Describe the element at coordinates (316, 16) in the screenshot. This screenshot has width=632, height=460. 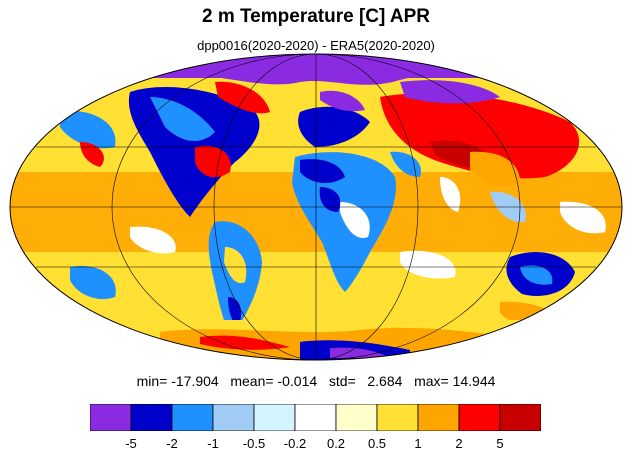
I see `map-title: 2 m Temperature [C] APR` at that location.